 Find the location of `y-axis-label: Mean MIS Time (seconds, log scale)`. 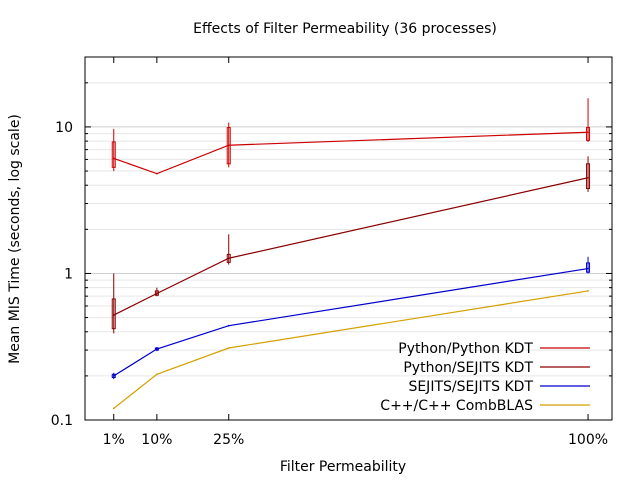

y-axis-label: Mean MIS Time (seconds, log scale) is located at coordinates (15, 239).